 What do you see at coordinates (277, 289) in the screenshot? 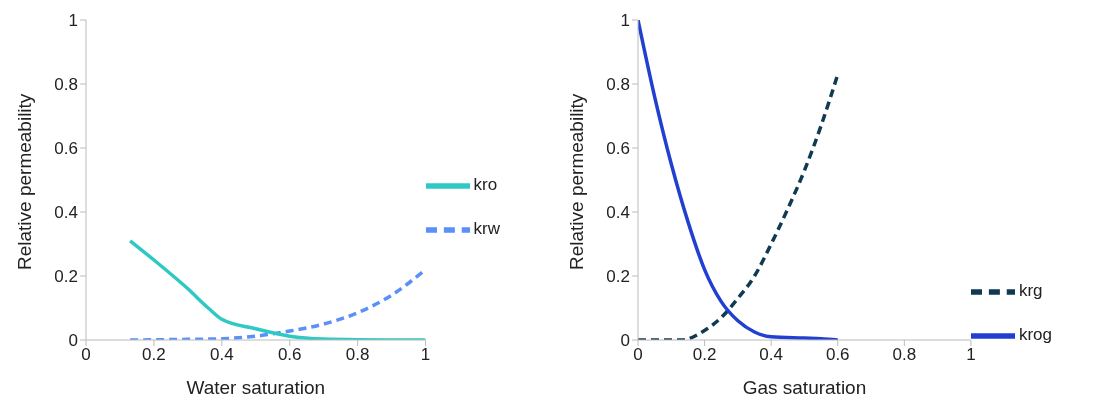
I see `line-series` at bounding box center [277, 289].